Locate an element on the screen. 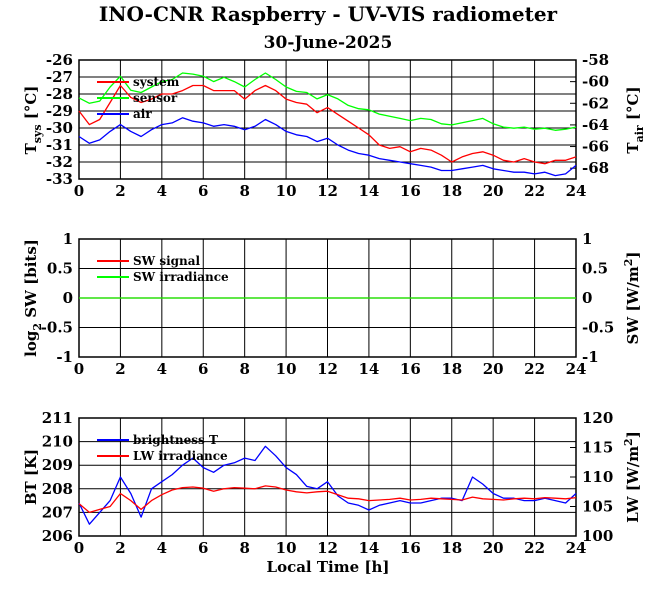  y-left-tick-label: -27 is located at coordinates (59, 77).